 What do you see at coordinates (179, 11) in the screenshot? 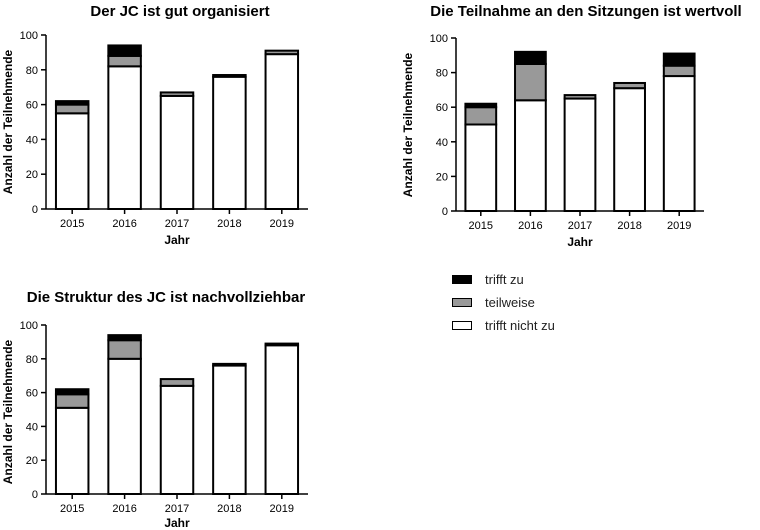
I see `chart-title: Der JC ist gut organisiert` at bounding box center [179, 11].